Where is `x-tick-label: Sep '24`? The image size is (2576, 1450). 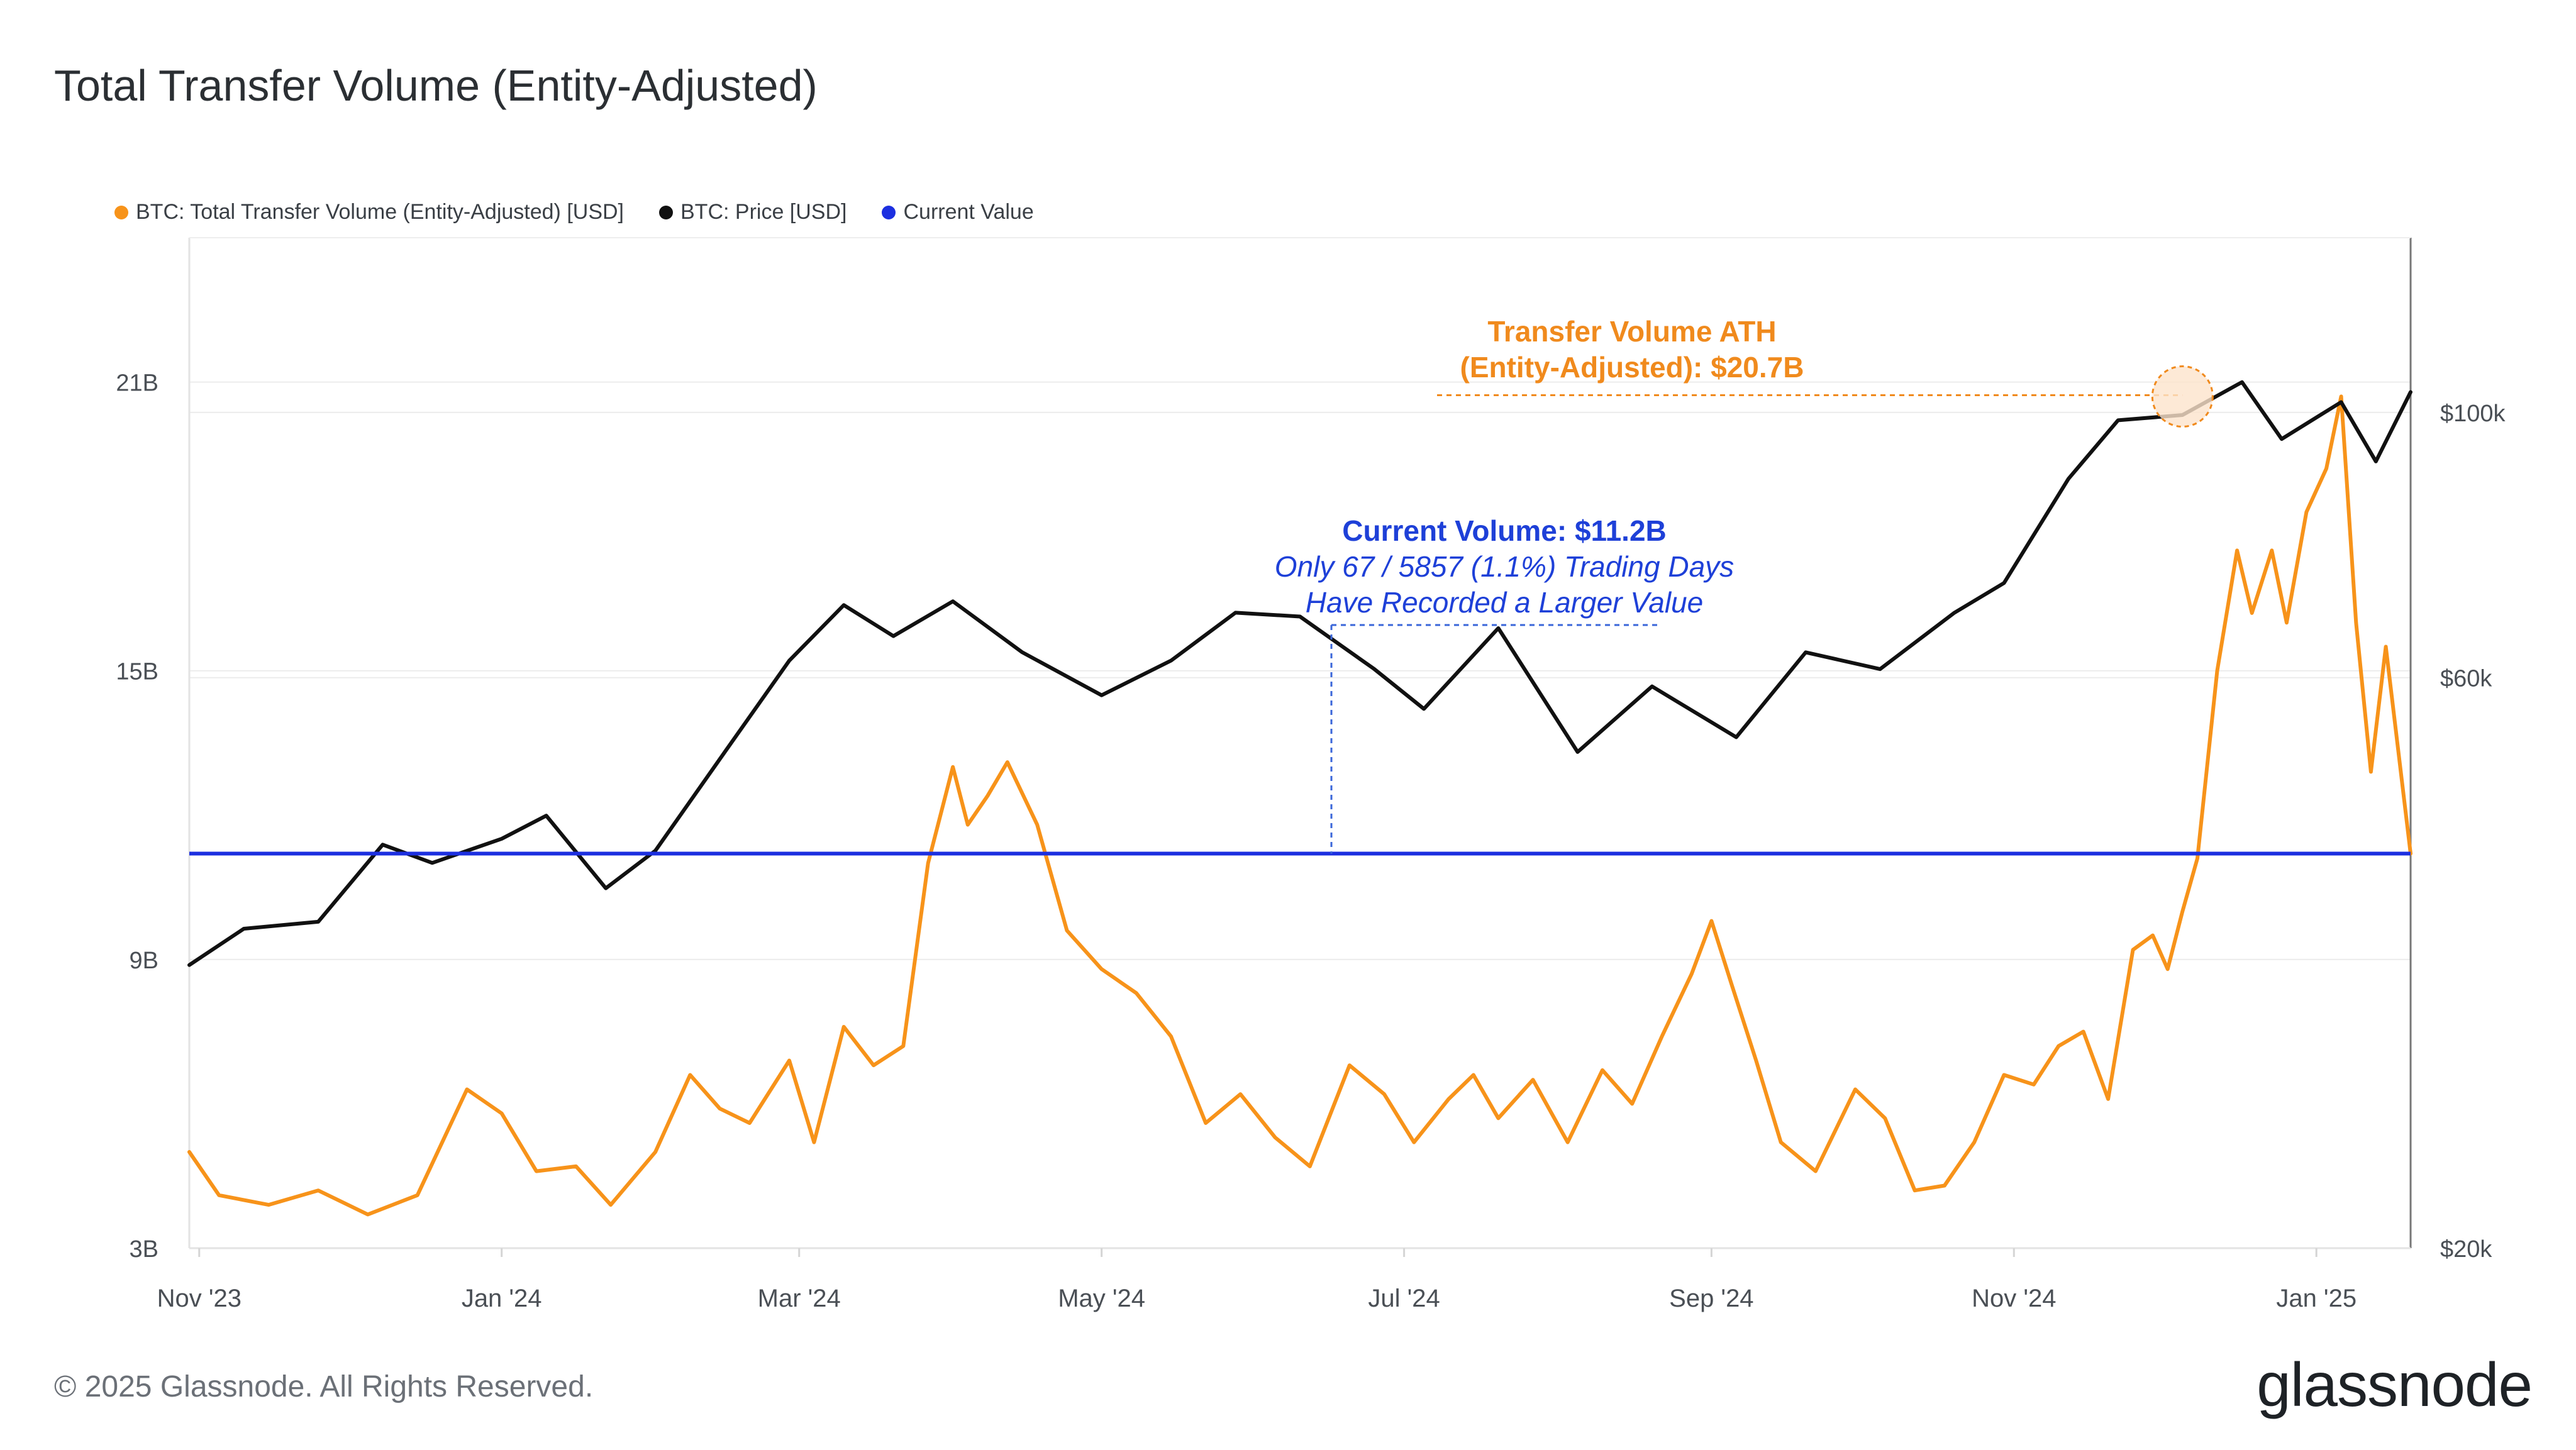
x-tick-label: Sep '24 is located at coordinates (1711, 1298).